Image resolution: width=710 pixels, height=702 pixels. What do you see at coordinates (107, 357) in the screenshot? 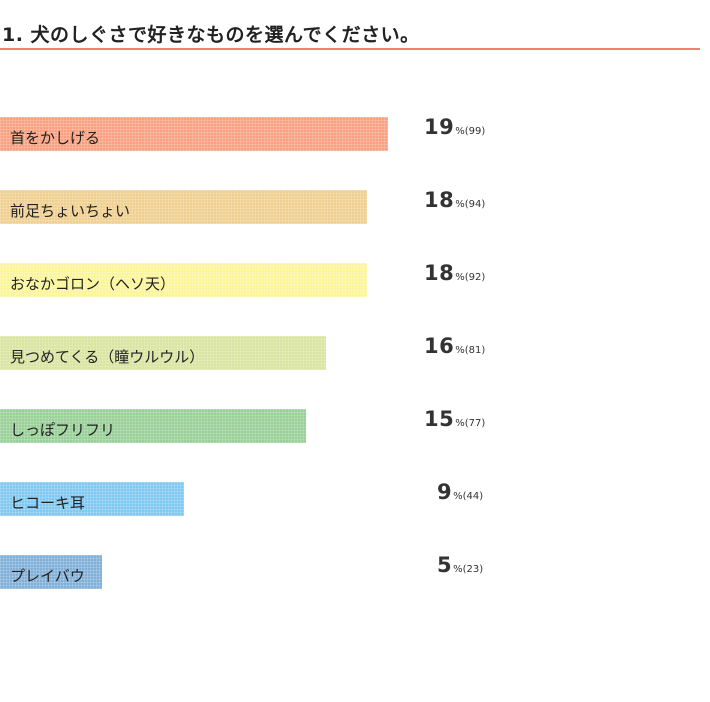
I see `bar-label: 見つめてくる（瞳ウルウル）` at bounding box center [107, 357].